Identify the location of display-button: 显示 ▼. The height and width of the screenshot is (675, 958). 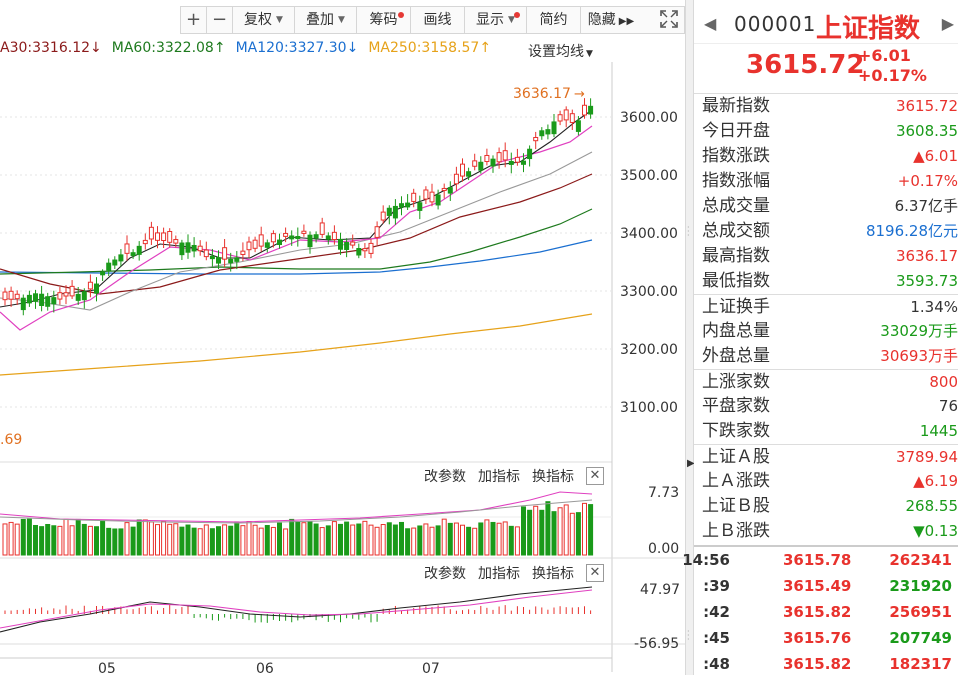
(496, 20).